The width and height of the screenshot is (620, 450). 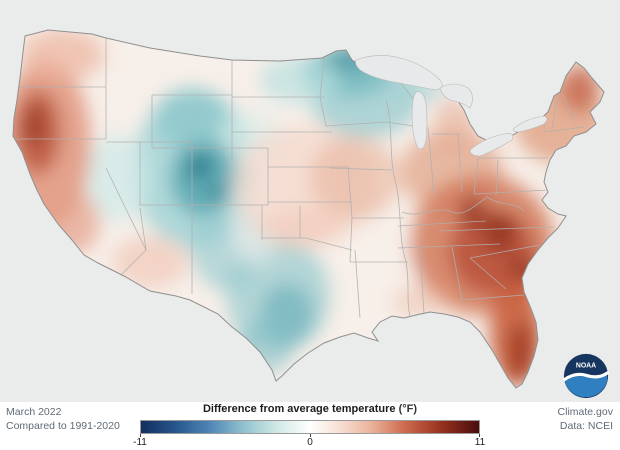 I want to click on baseline-label: Compared to 1991-2020, so click(x=63, y=426).